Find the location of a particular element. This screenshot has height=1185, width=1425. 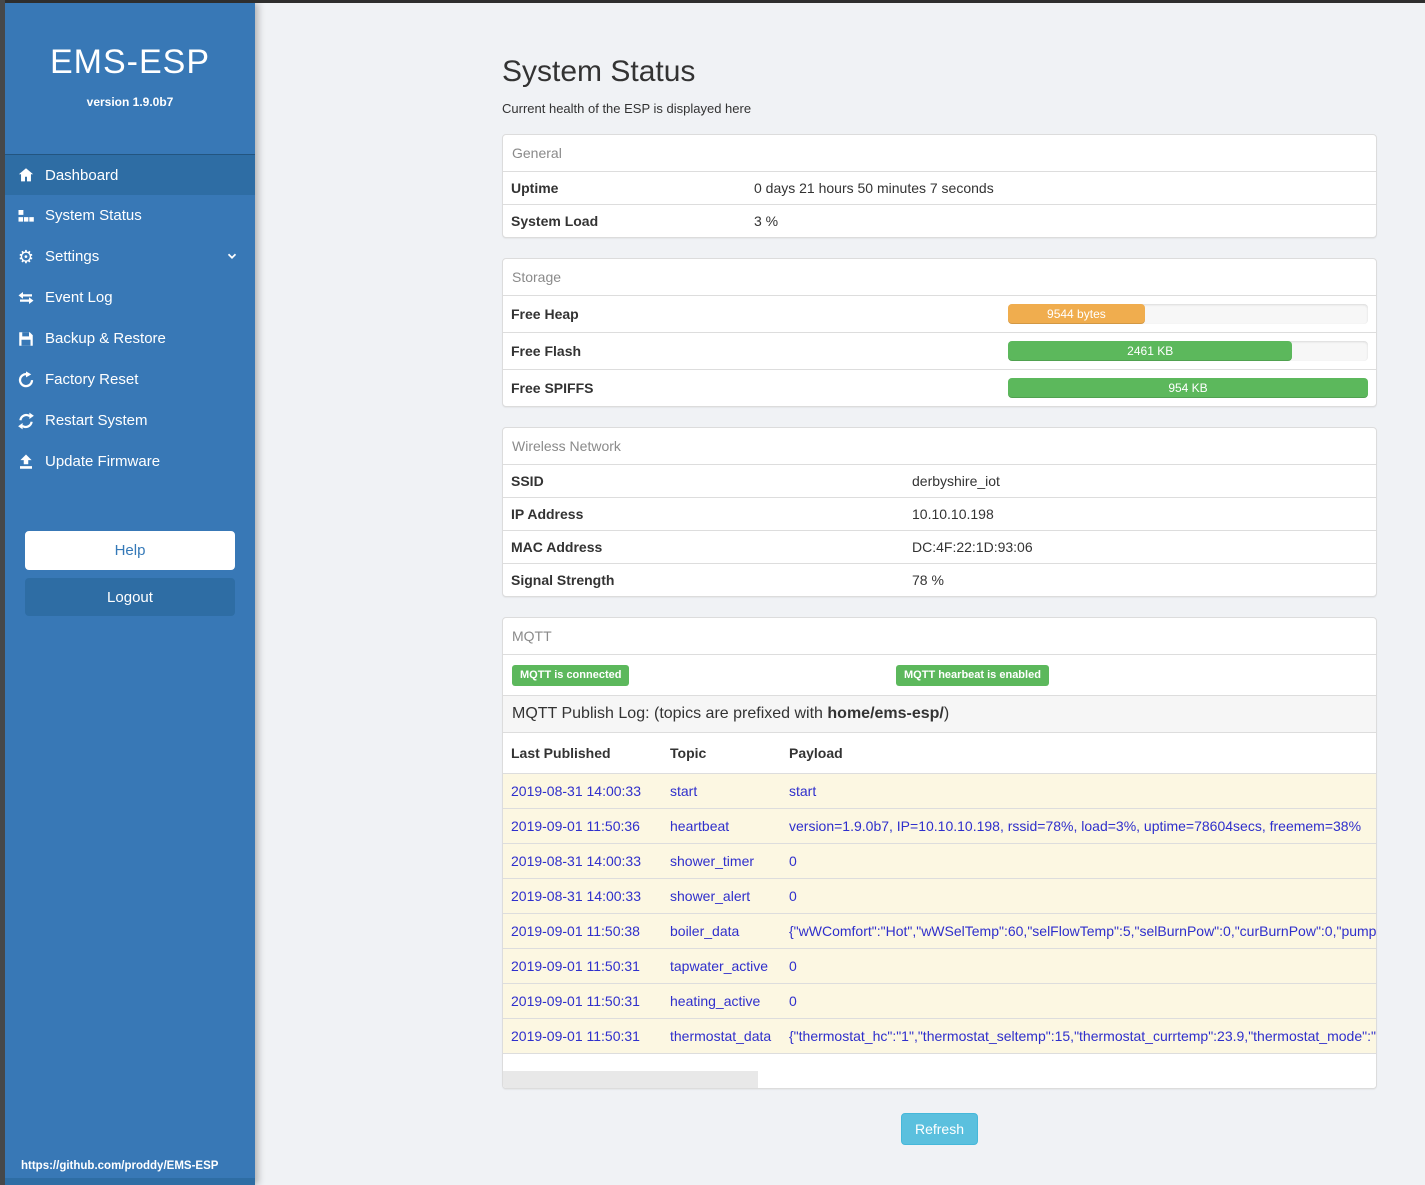

log-title-suffix: ) is located at coordinates (946, 713).